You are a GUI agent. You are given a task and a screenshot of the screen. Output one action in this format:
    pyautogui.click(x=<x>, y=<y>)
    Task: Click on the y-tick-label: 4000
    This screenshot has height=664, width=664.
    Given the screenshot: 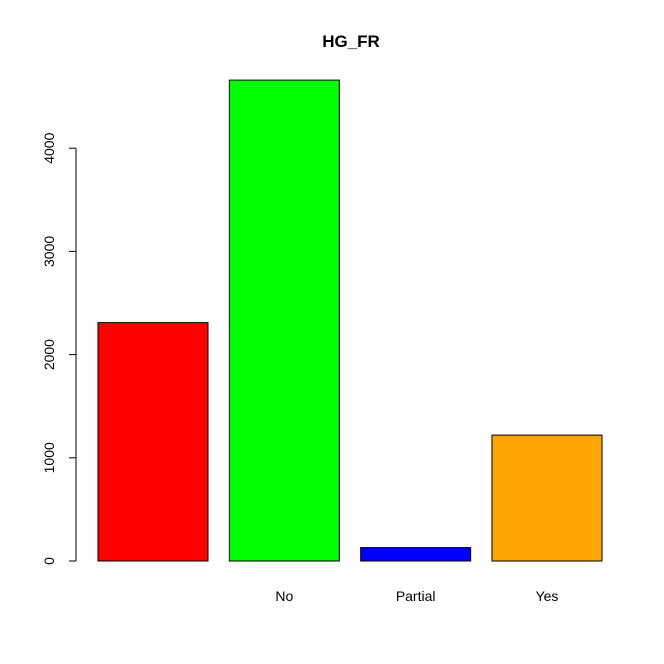 What is the action you would take?
    pyautogui.click(x=49, y=147)
    